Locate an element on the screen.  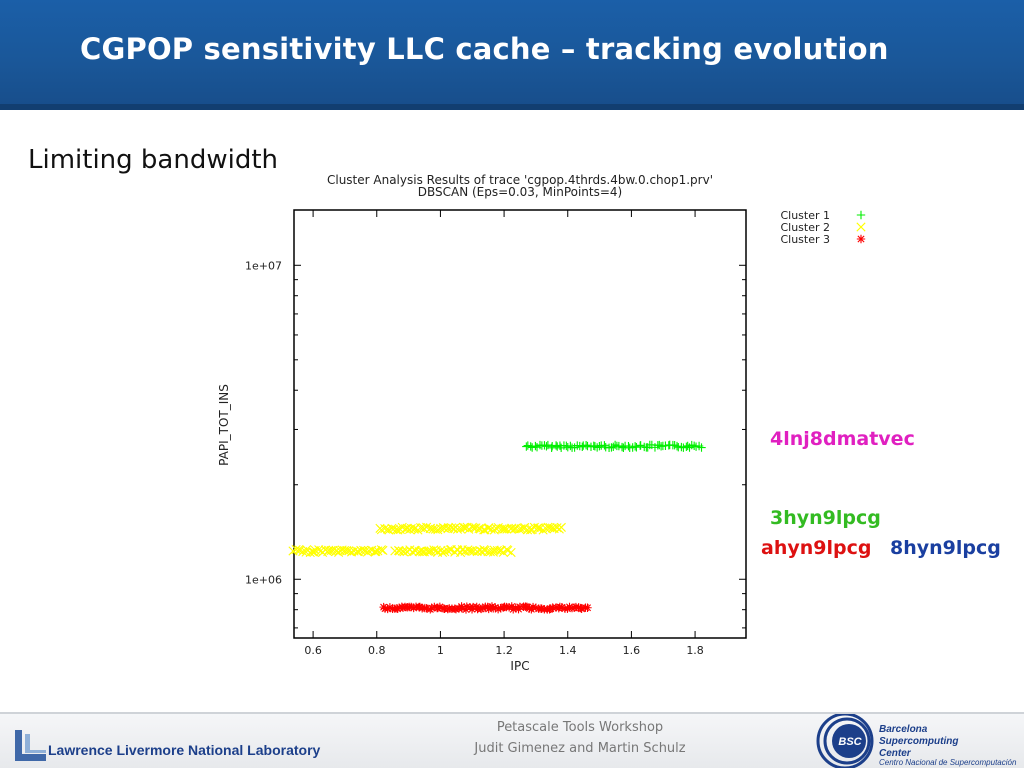
llnl-name: Lawrence Livermore National Laboratory is located at coordinates (184, 750).